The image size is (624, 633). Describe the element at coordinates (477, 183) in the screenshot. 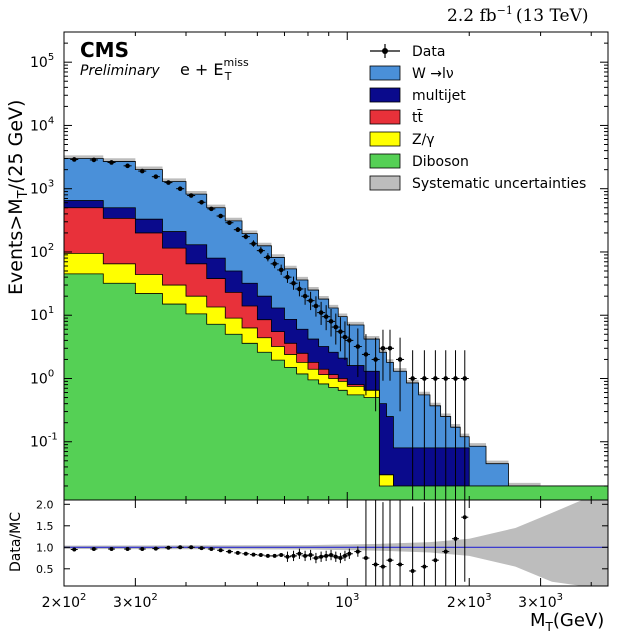

I see `legend-entry-syst: Systematic uncertainties` at that location.